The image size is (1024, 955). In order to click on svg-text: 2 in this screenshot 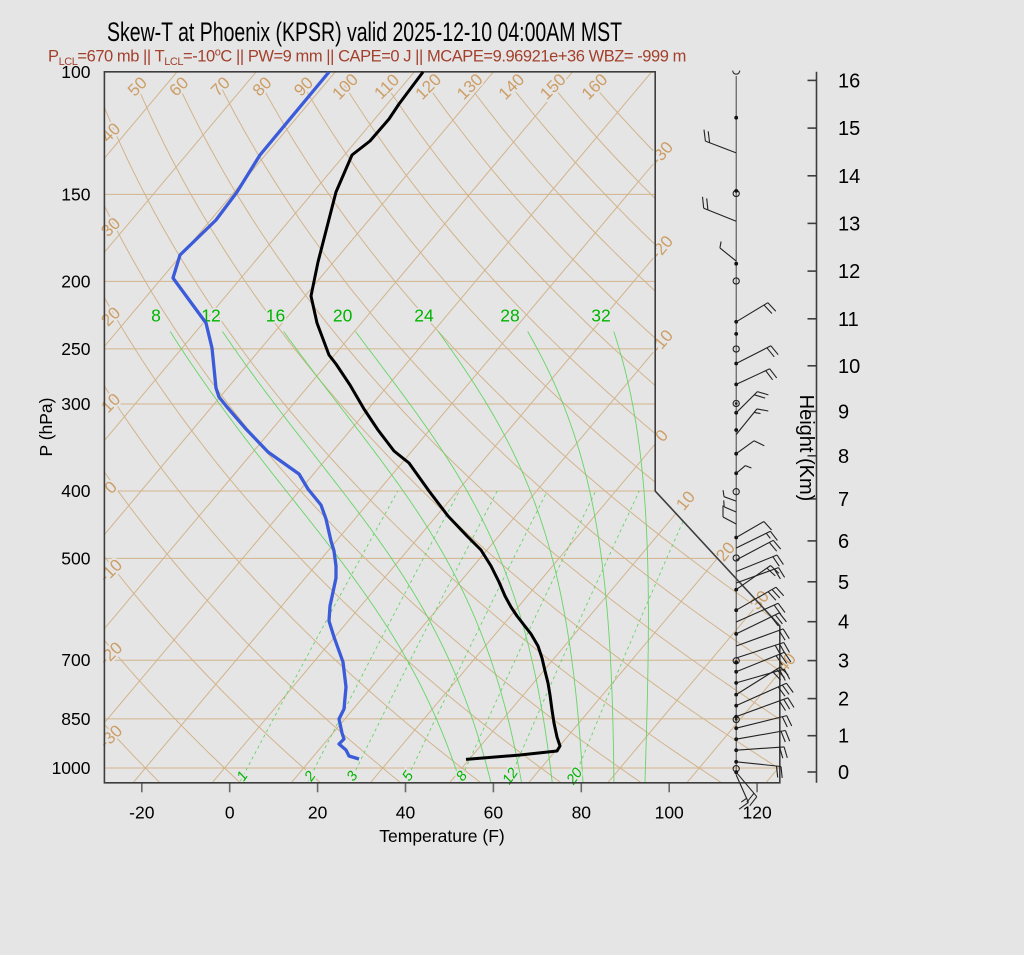, I will do `click(843, 700)`.